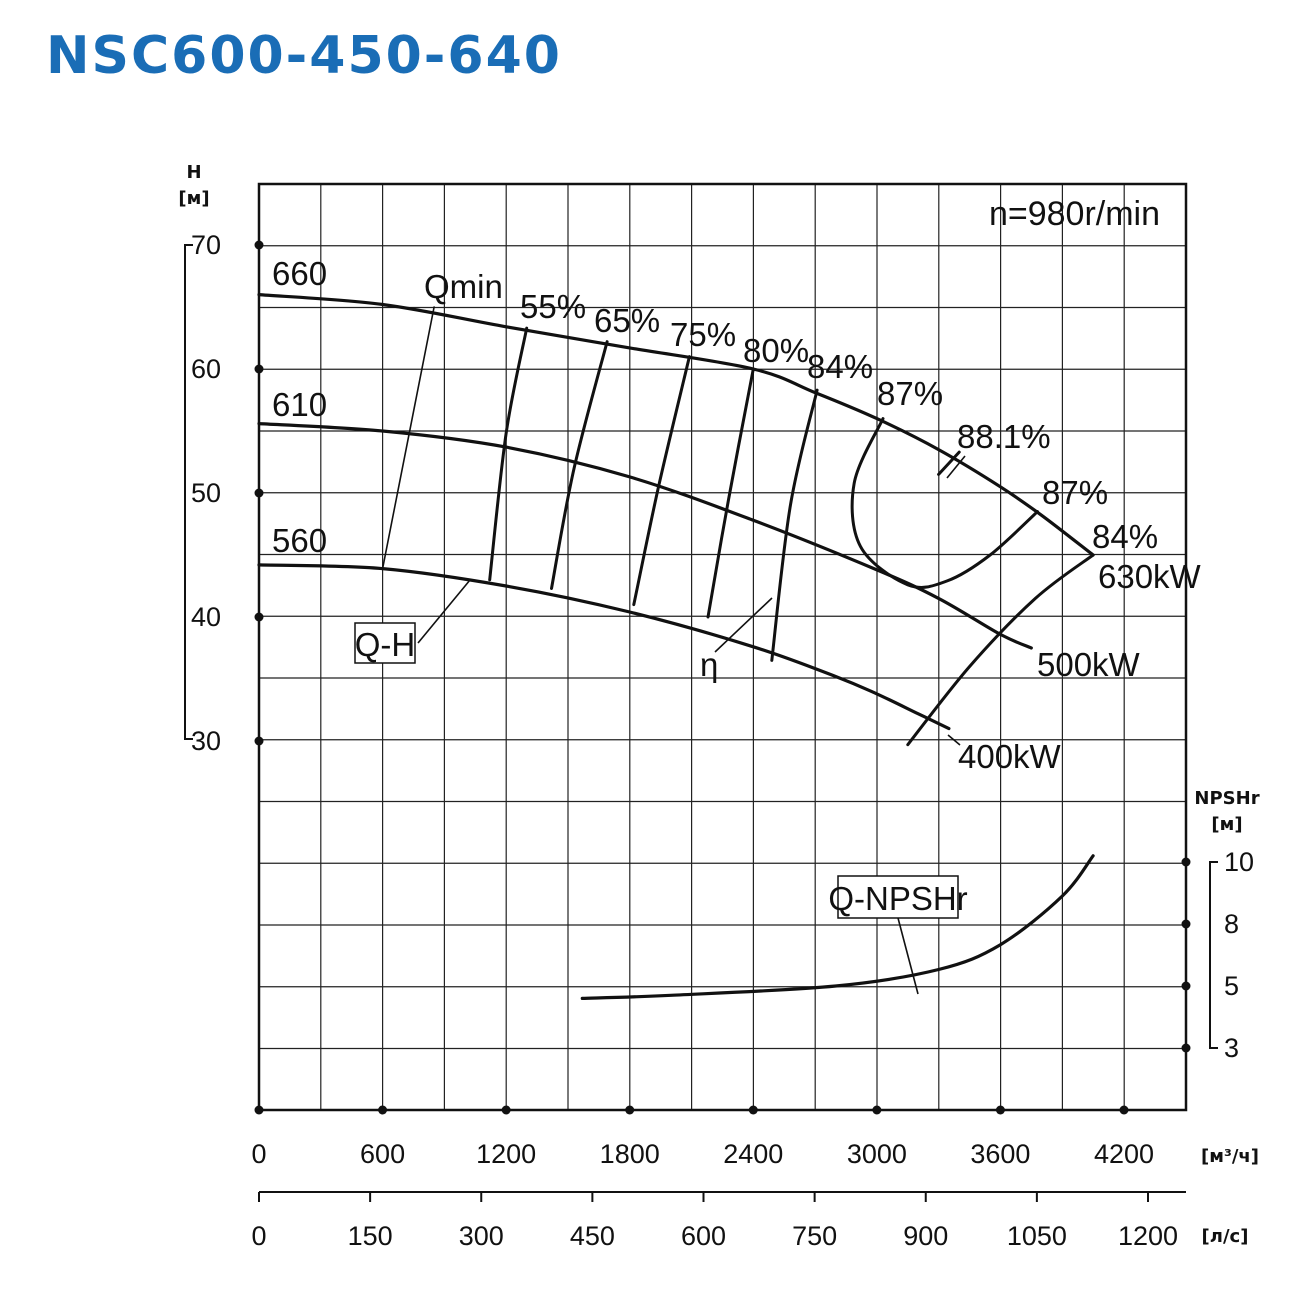 This screenshot has height=1295, width=1310. I want to click on qmin-label: Qmin, so click(463, 286).